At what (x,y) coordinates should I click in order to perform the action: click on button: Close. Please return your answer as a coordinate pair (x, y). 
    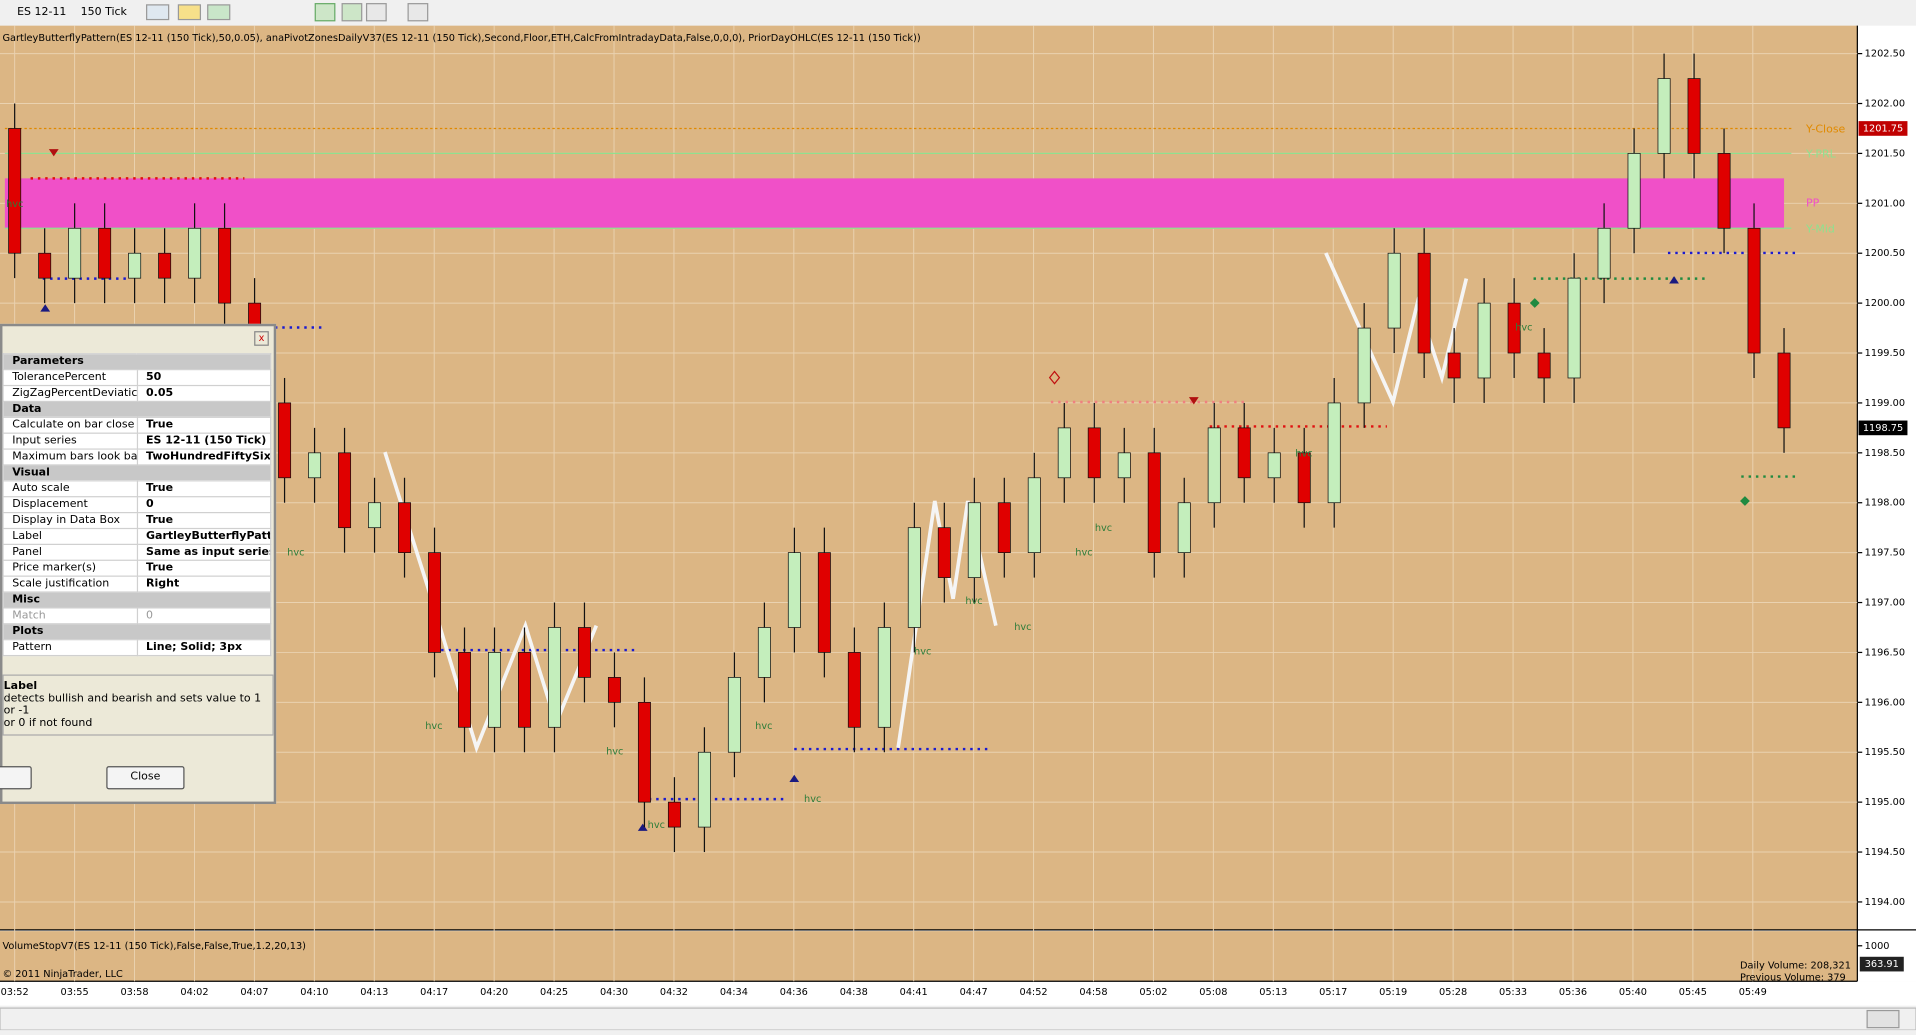
    Looking at the image, I should click on (145, 778).